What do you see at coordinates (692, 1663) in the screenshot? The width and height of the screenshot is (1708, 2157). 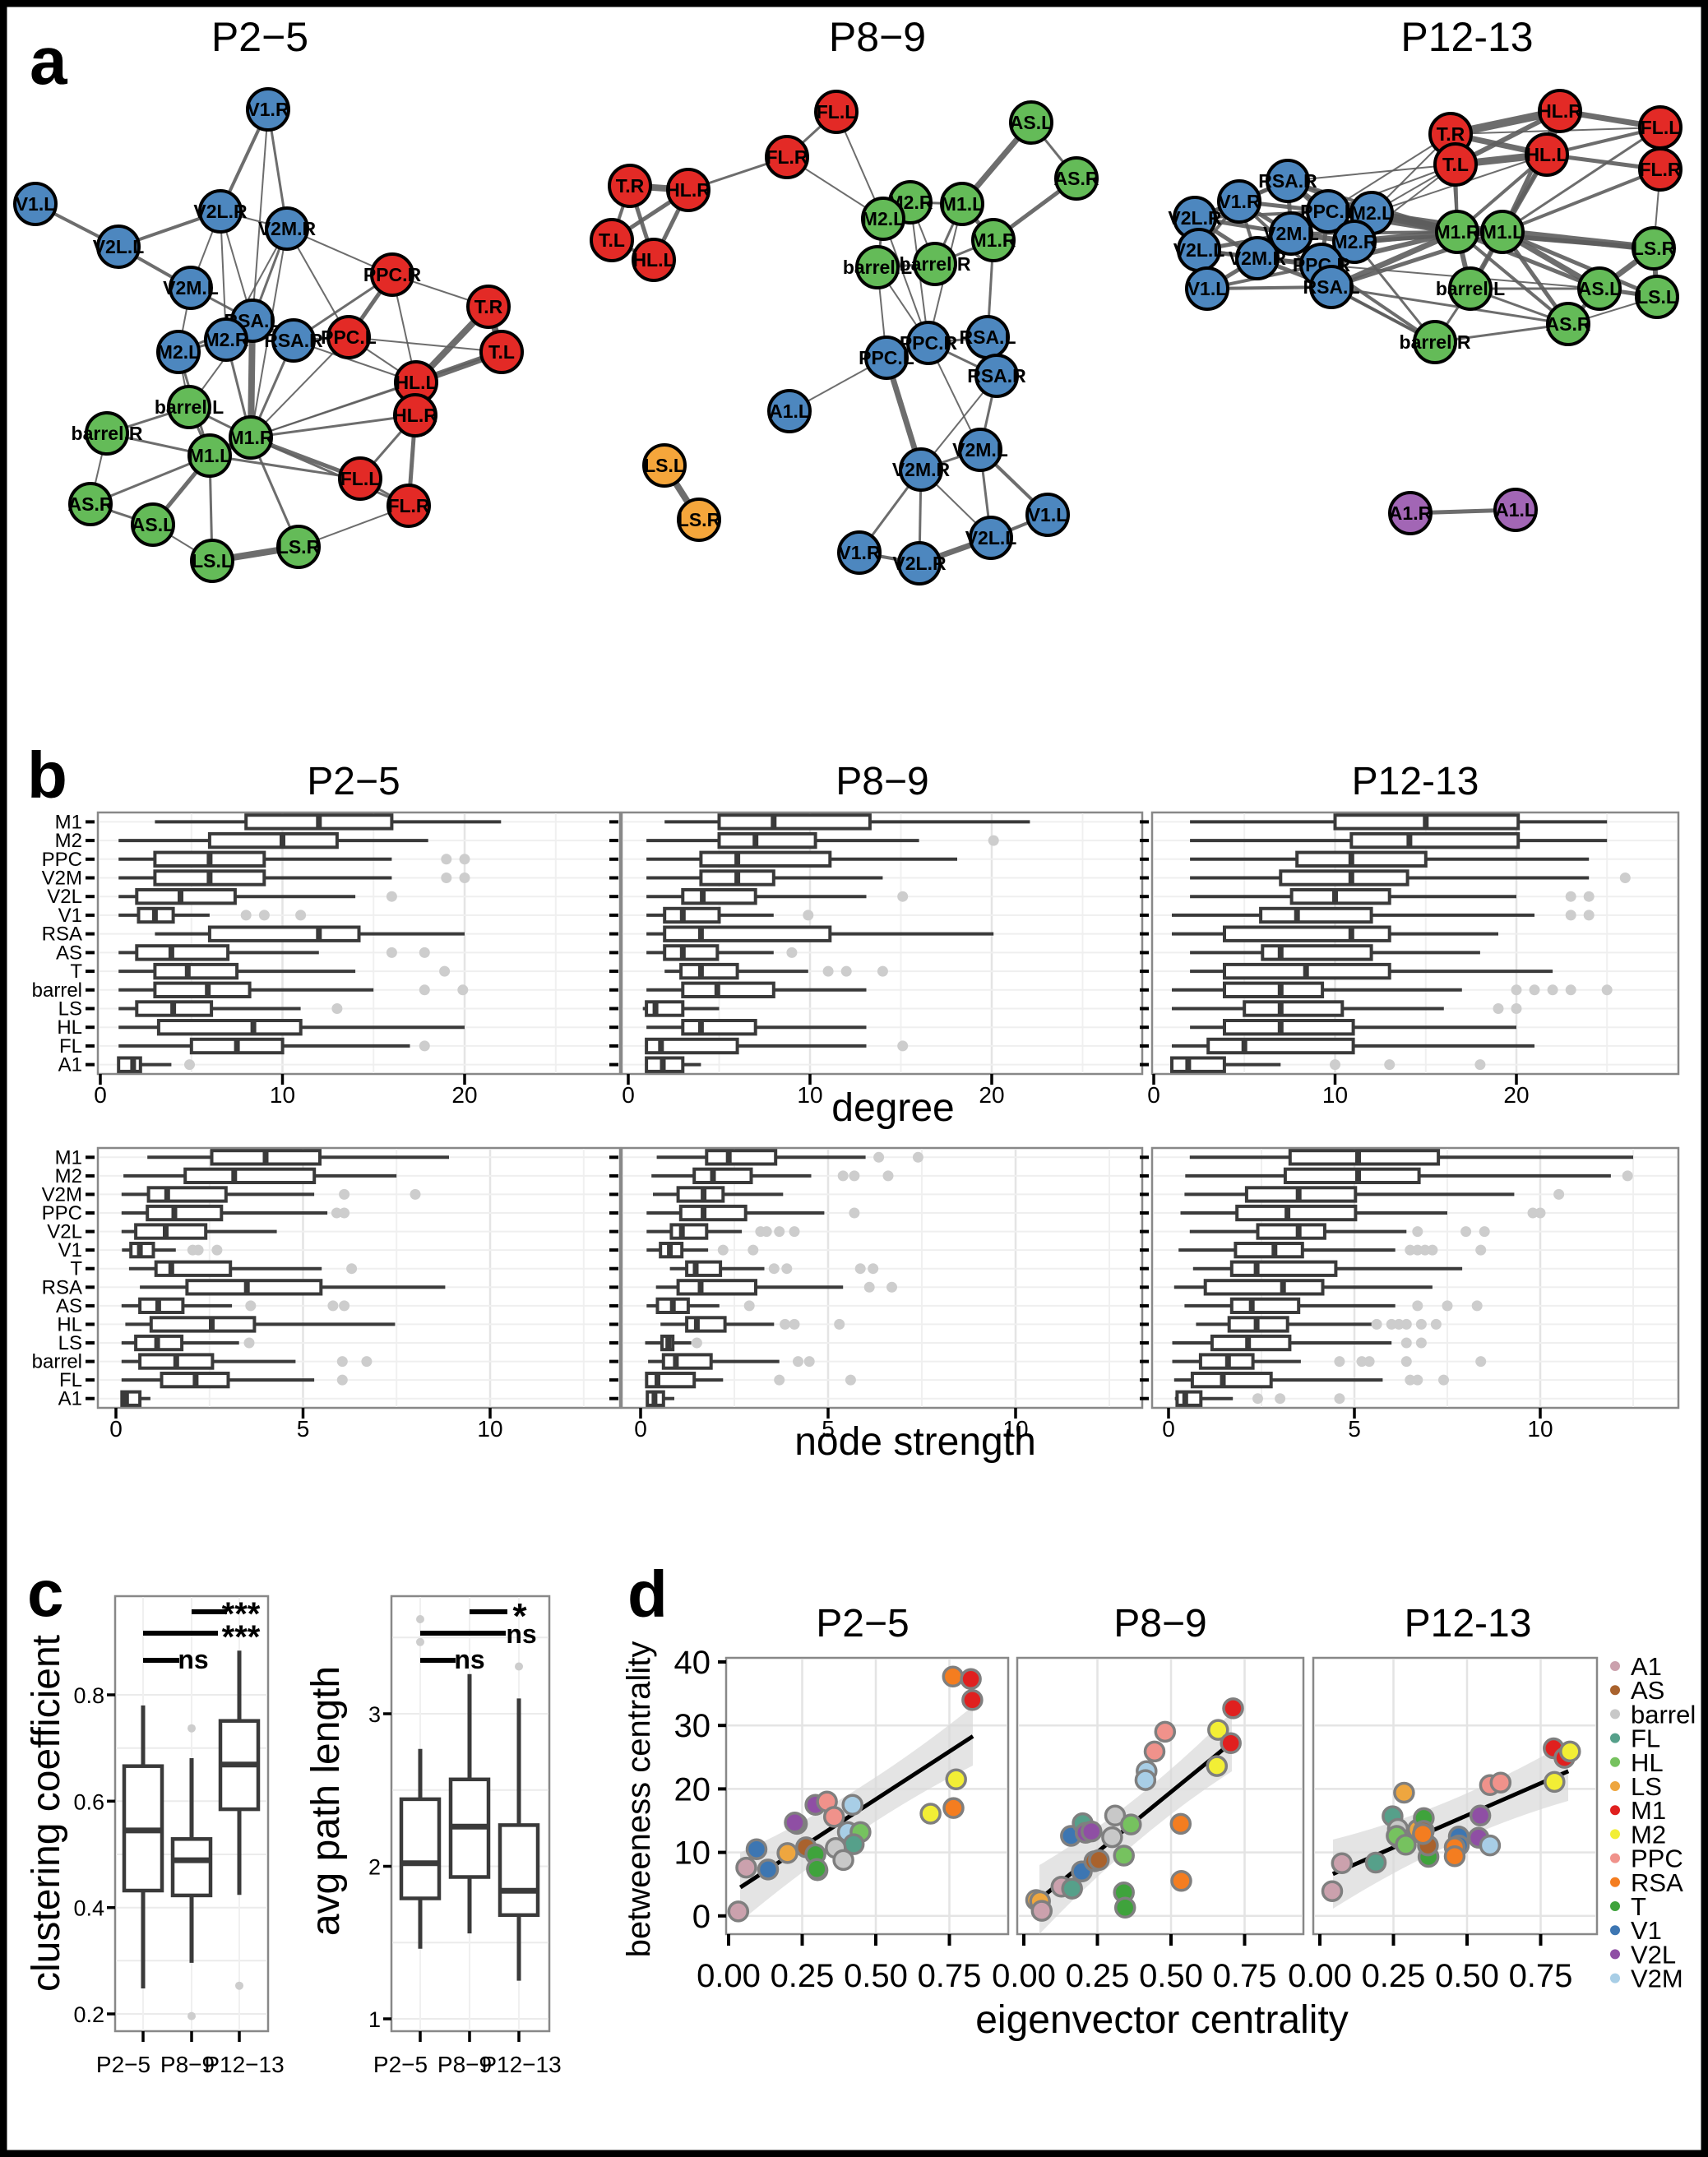 I see `svg-text: 40` at bounding box center [692, 1663].